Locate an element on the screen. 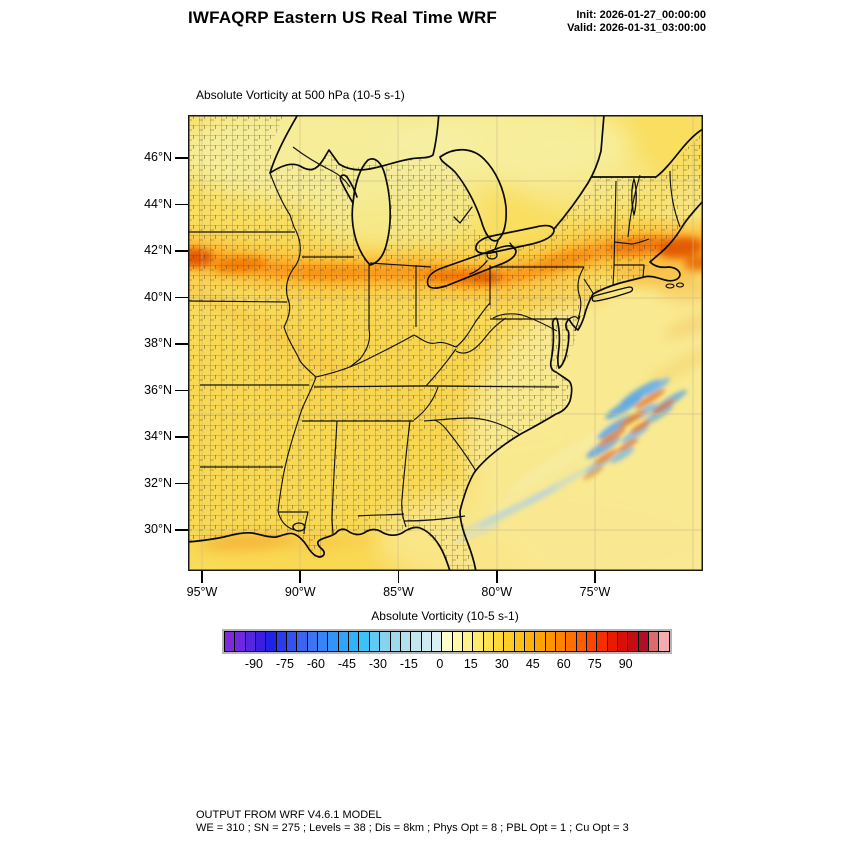  lon-tick-label: 80°W is located at coordinates (497, 592).